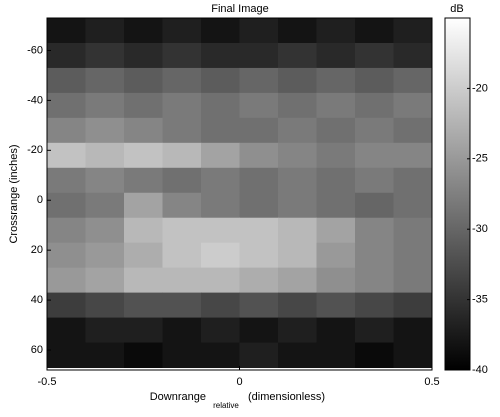 The height and width of the screenshot is (417, 500). I want to click on x-tick-label: 0.5, so click(431, 382).